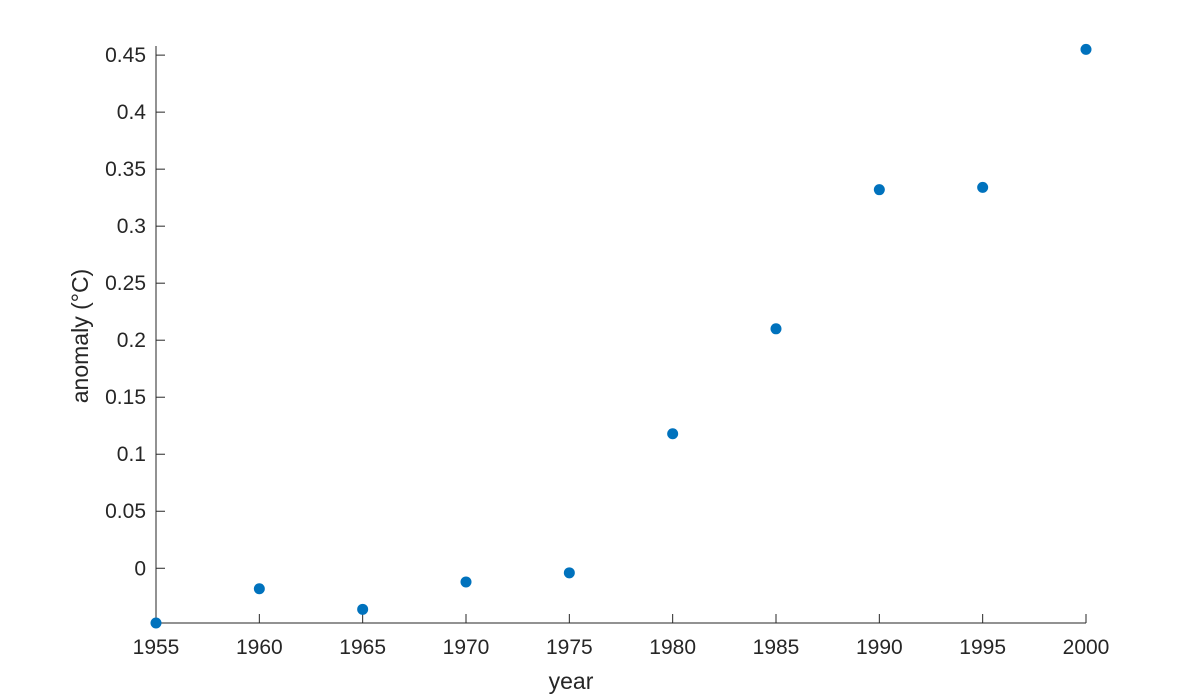  Describe the element at coordinates (131, 454) in the screenshot. I see `y-tick-label: 0.1` at that location.